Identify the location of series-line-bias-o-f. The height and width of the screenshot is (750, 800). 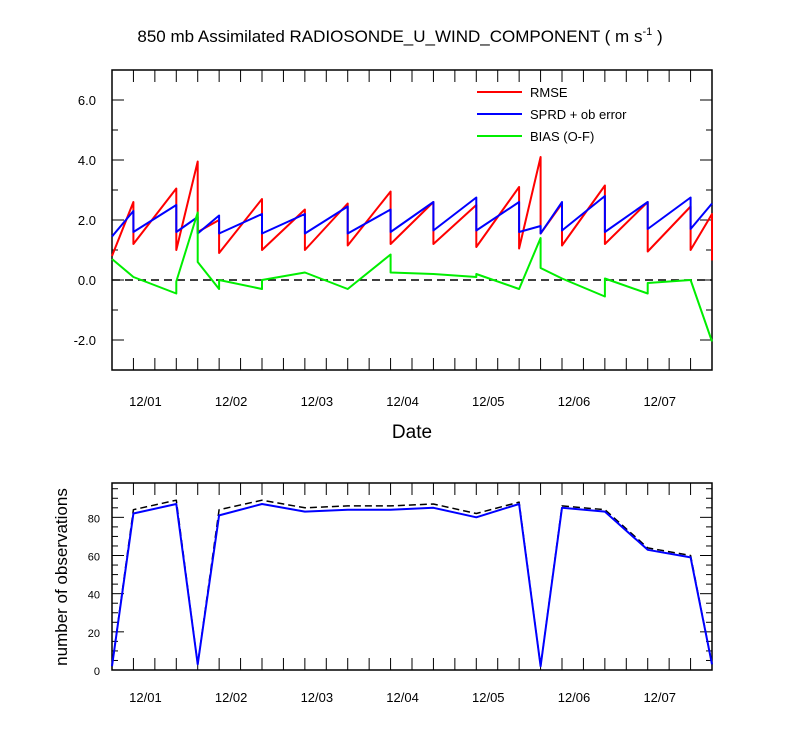
(412, 276).